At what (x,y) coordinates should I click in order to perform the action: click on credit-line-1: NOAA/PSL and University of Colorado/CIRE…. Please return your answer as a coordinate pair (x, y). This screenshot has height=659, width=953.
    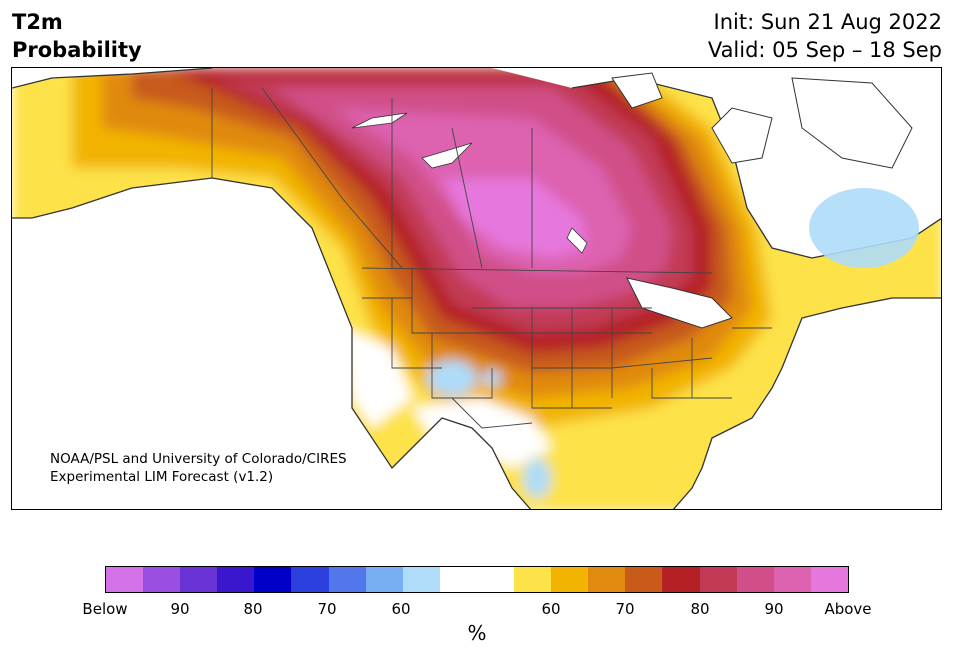
    Looking at the image, I should click on (198, 459).